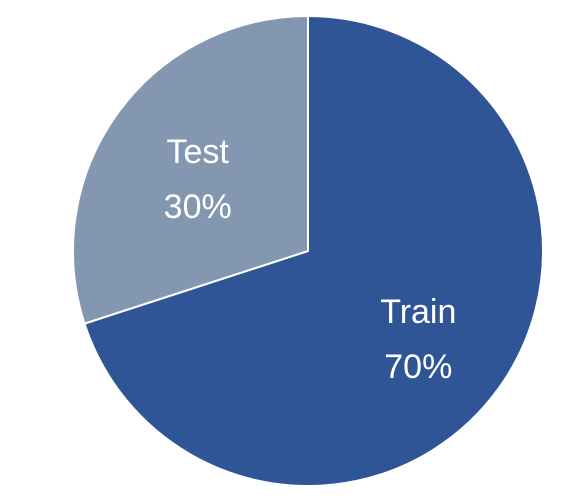 Image resolution: width=575 pixels, height=499 pixels. What do you see at coordinates (418, 367) in the screenshot?
I see `slice-value-train: 70%` at bounding box center [418, 367].